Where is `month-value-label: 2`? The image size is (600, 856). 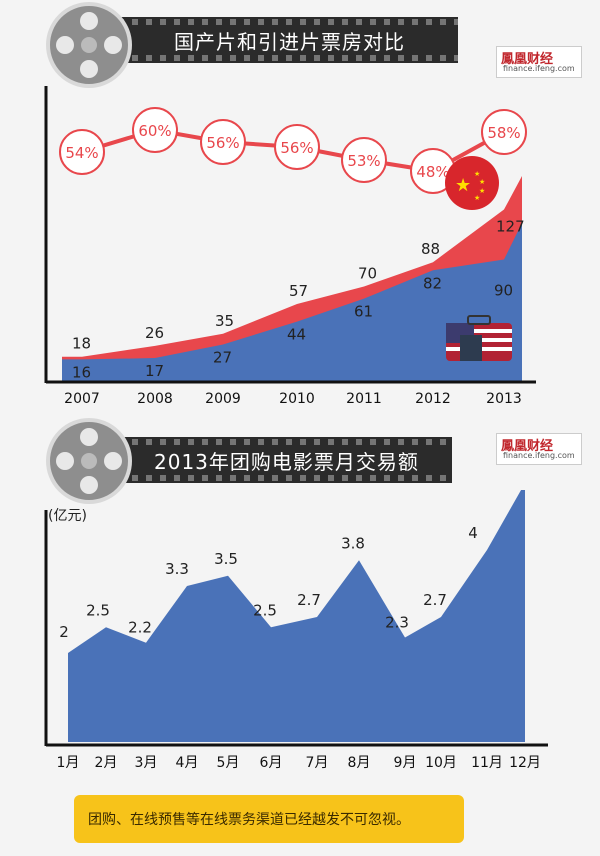 month-value-label: 2 is located at coordinates (64, 632).